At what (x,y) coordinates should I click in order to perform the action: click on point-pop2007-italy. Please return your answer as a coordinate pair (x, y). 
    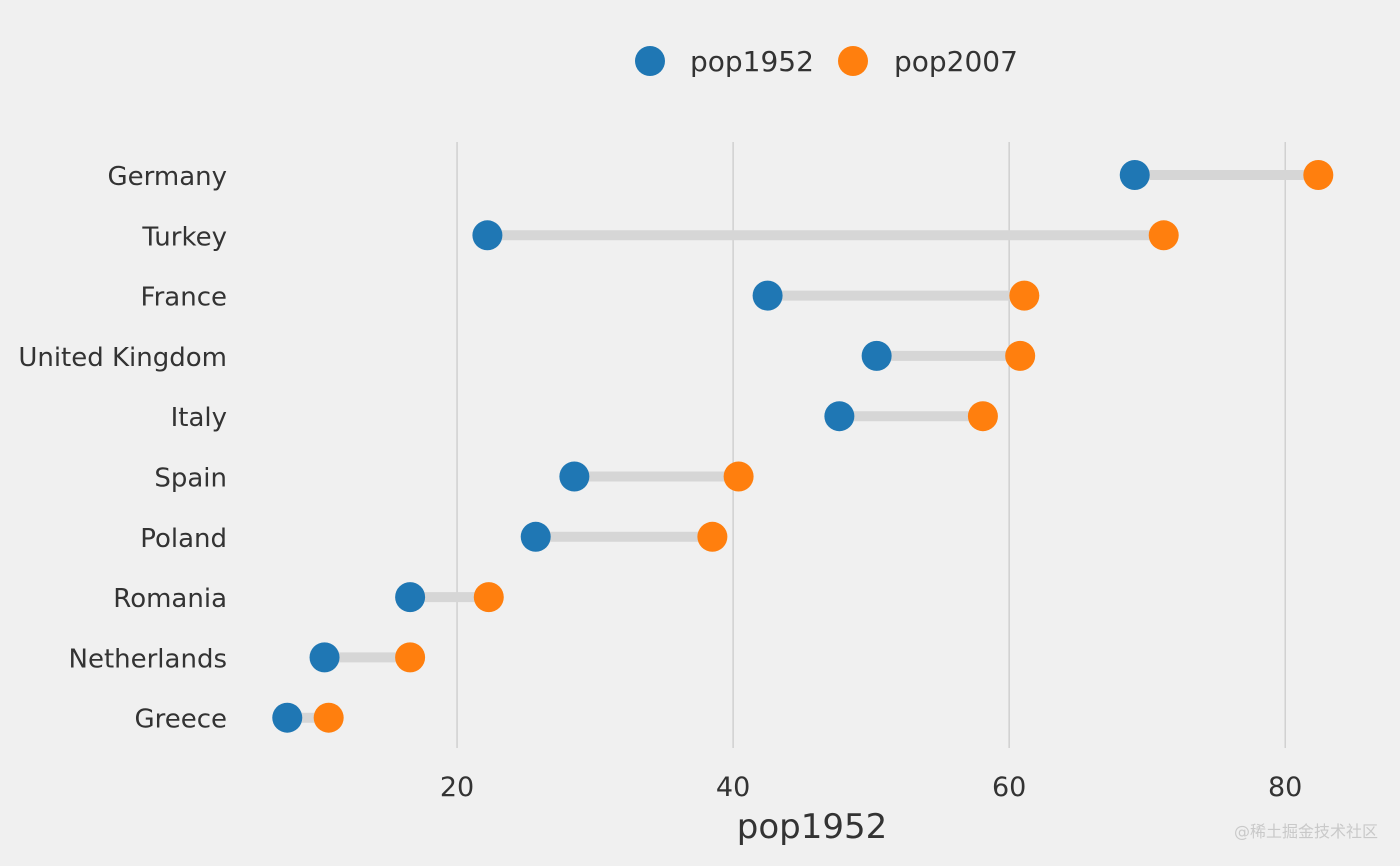
    Looking at the image, I should click on (982, 416).